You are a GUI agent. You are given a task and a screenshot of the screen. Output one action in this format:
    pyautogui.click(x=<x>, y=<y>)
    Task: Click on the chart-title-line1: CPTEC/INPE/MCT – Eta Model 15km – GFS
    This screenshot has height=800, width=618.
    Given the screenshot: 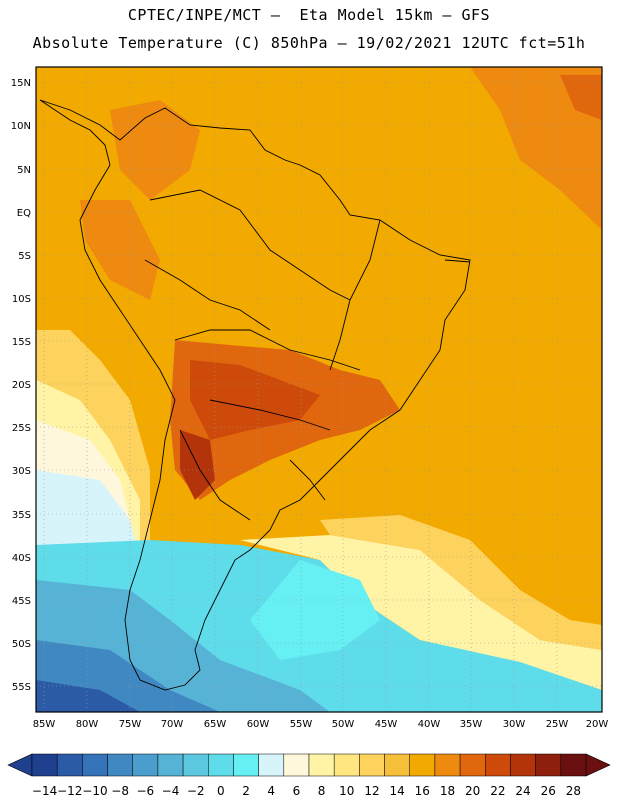 What is the action you would take?
    pyautogui.click(x=309, y=15)
    